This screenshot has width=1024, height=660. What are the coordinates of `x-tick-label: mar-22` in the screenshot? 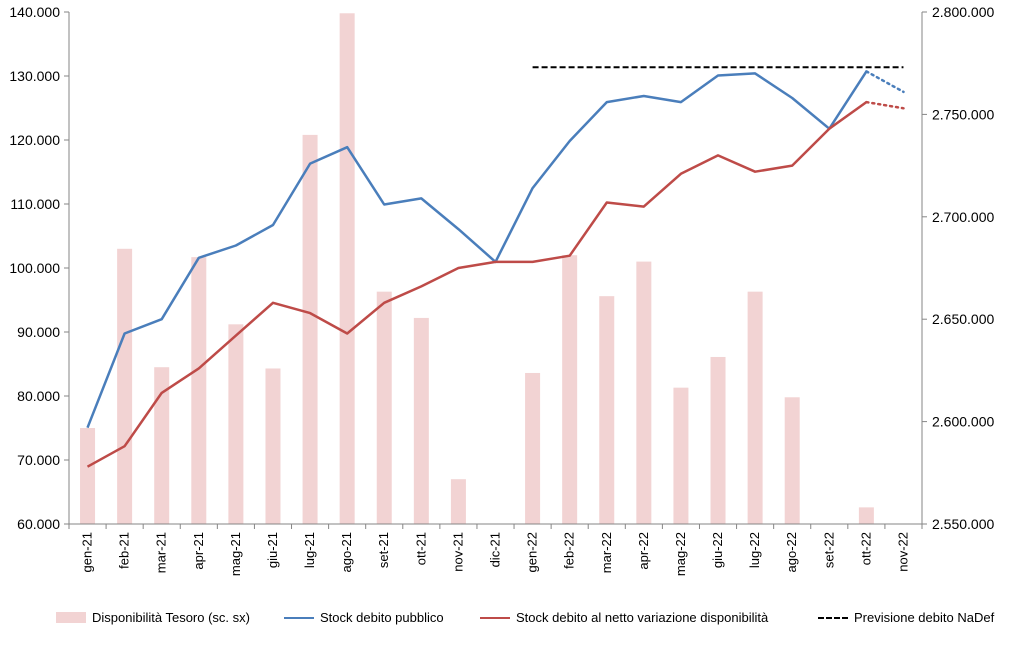 It's located at (606, 552).